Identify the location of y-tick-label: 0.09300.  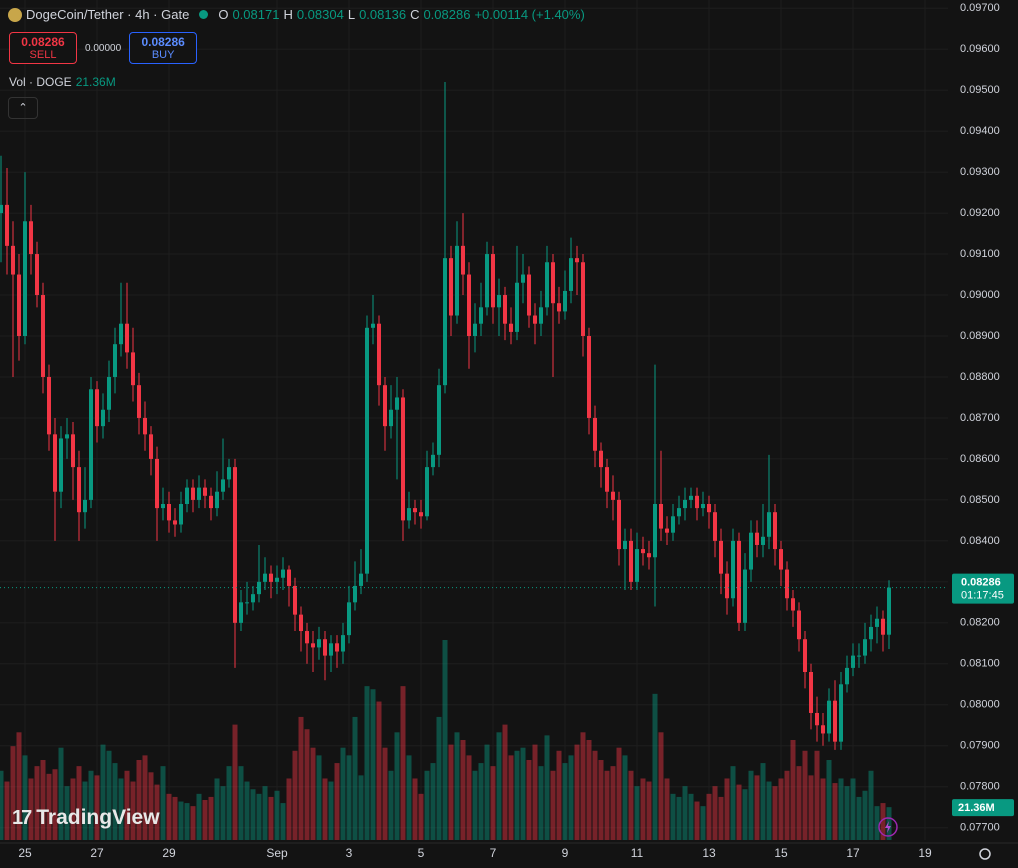
(980, 172).